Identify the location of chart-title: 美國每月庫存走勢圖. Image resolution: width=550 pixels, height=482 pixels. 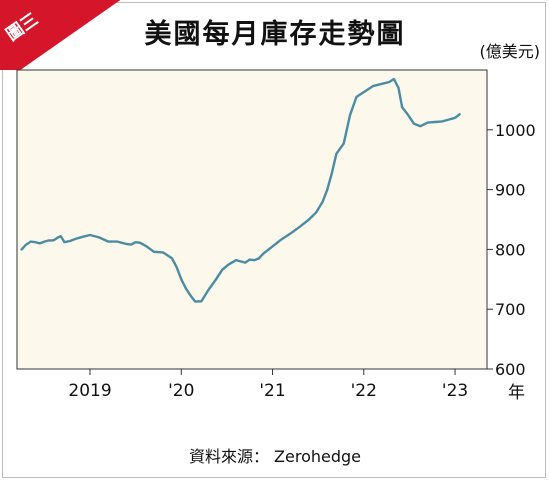
(275, 34).